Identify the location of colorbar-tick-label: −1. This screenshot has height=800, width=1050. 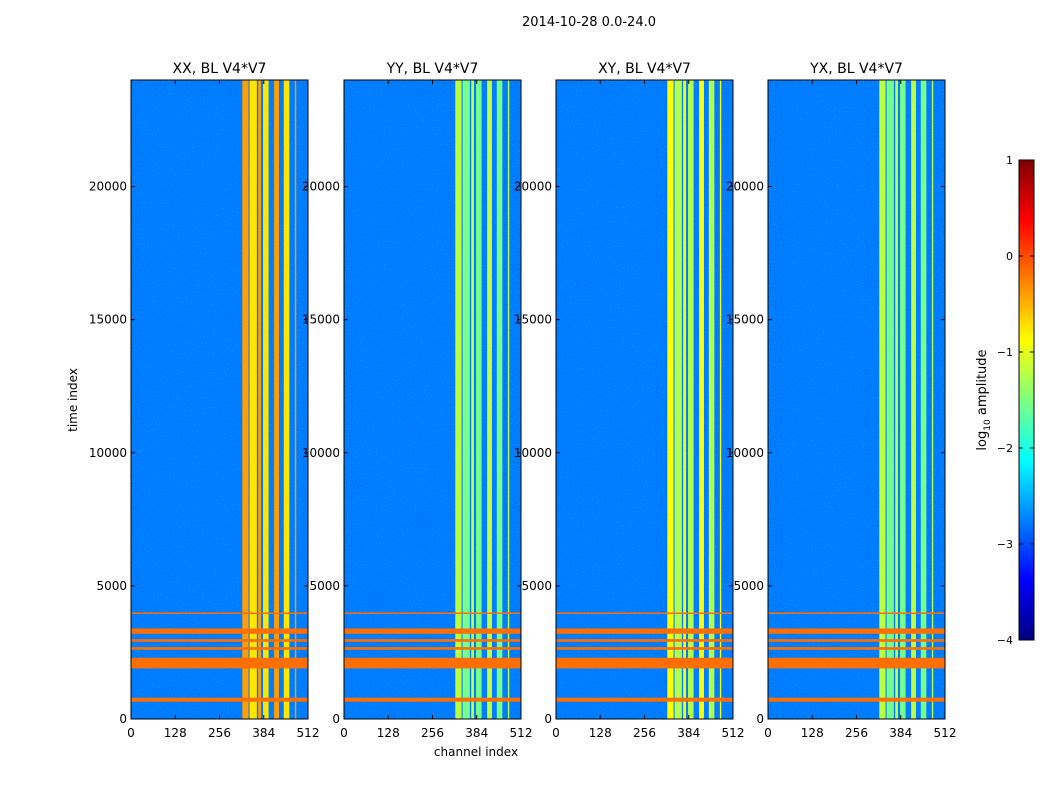
(1005, 352).